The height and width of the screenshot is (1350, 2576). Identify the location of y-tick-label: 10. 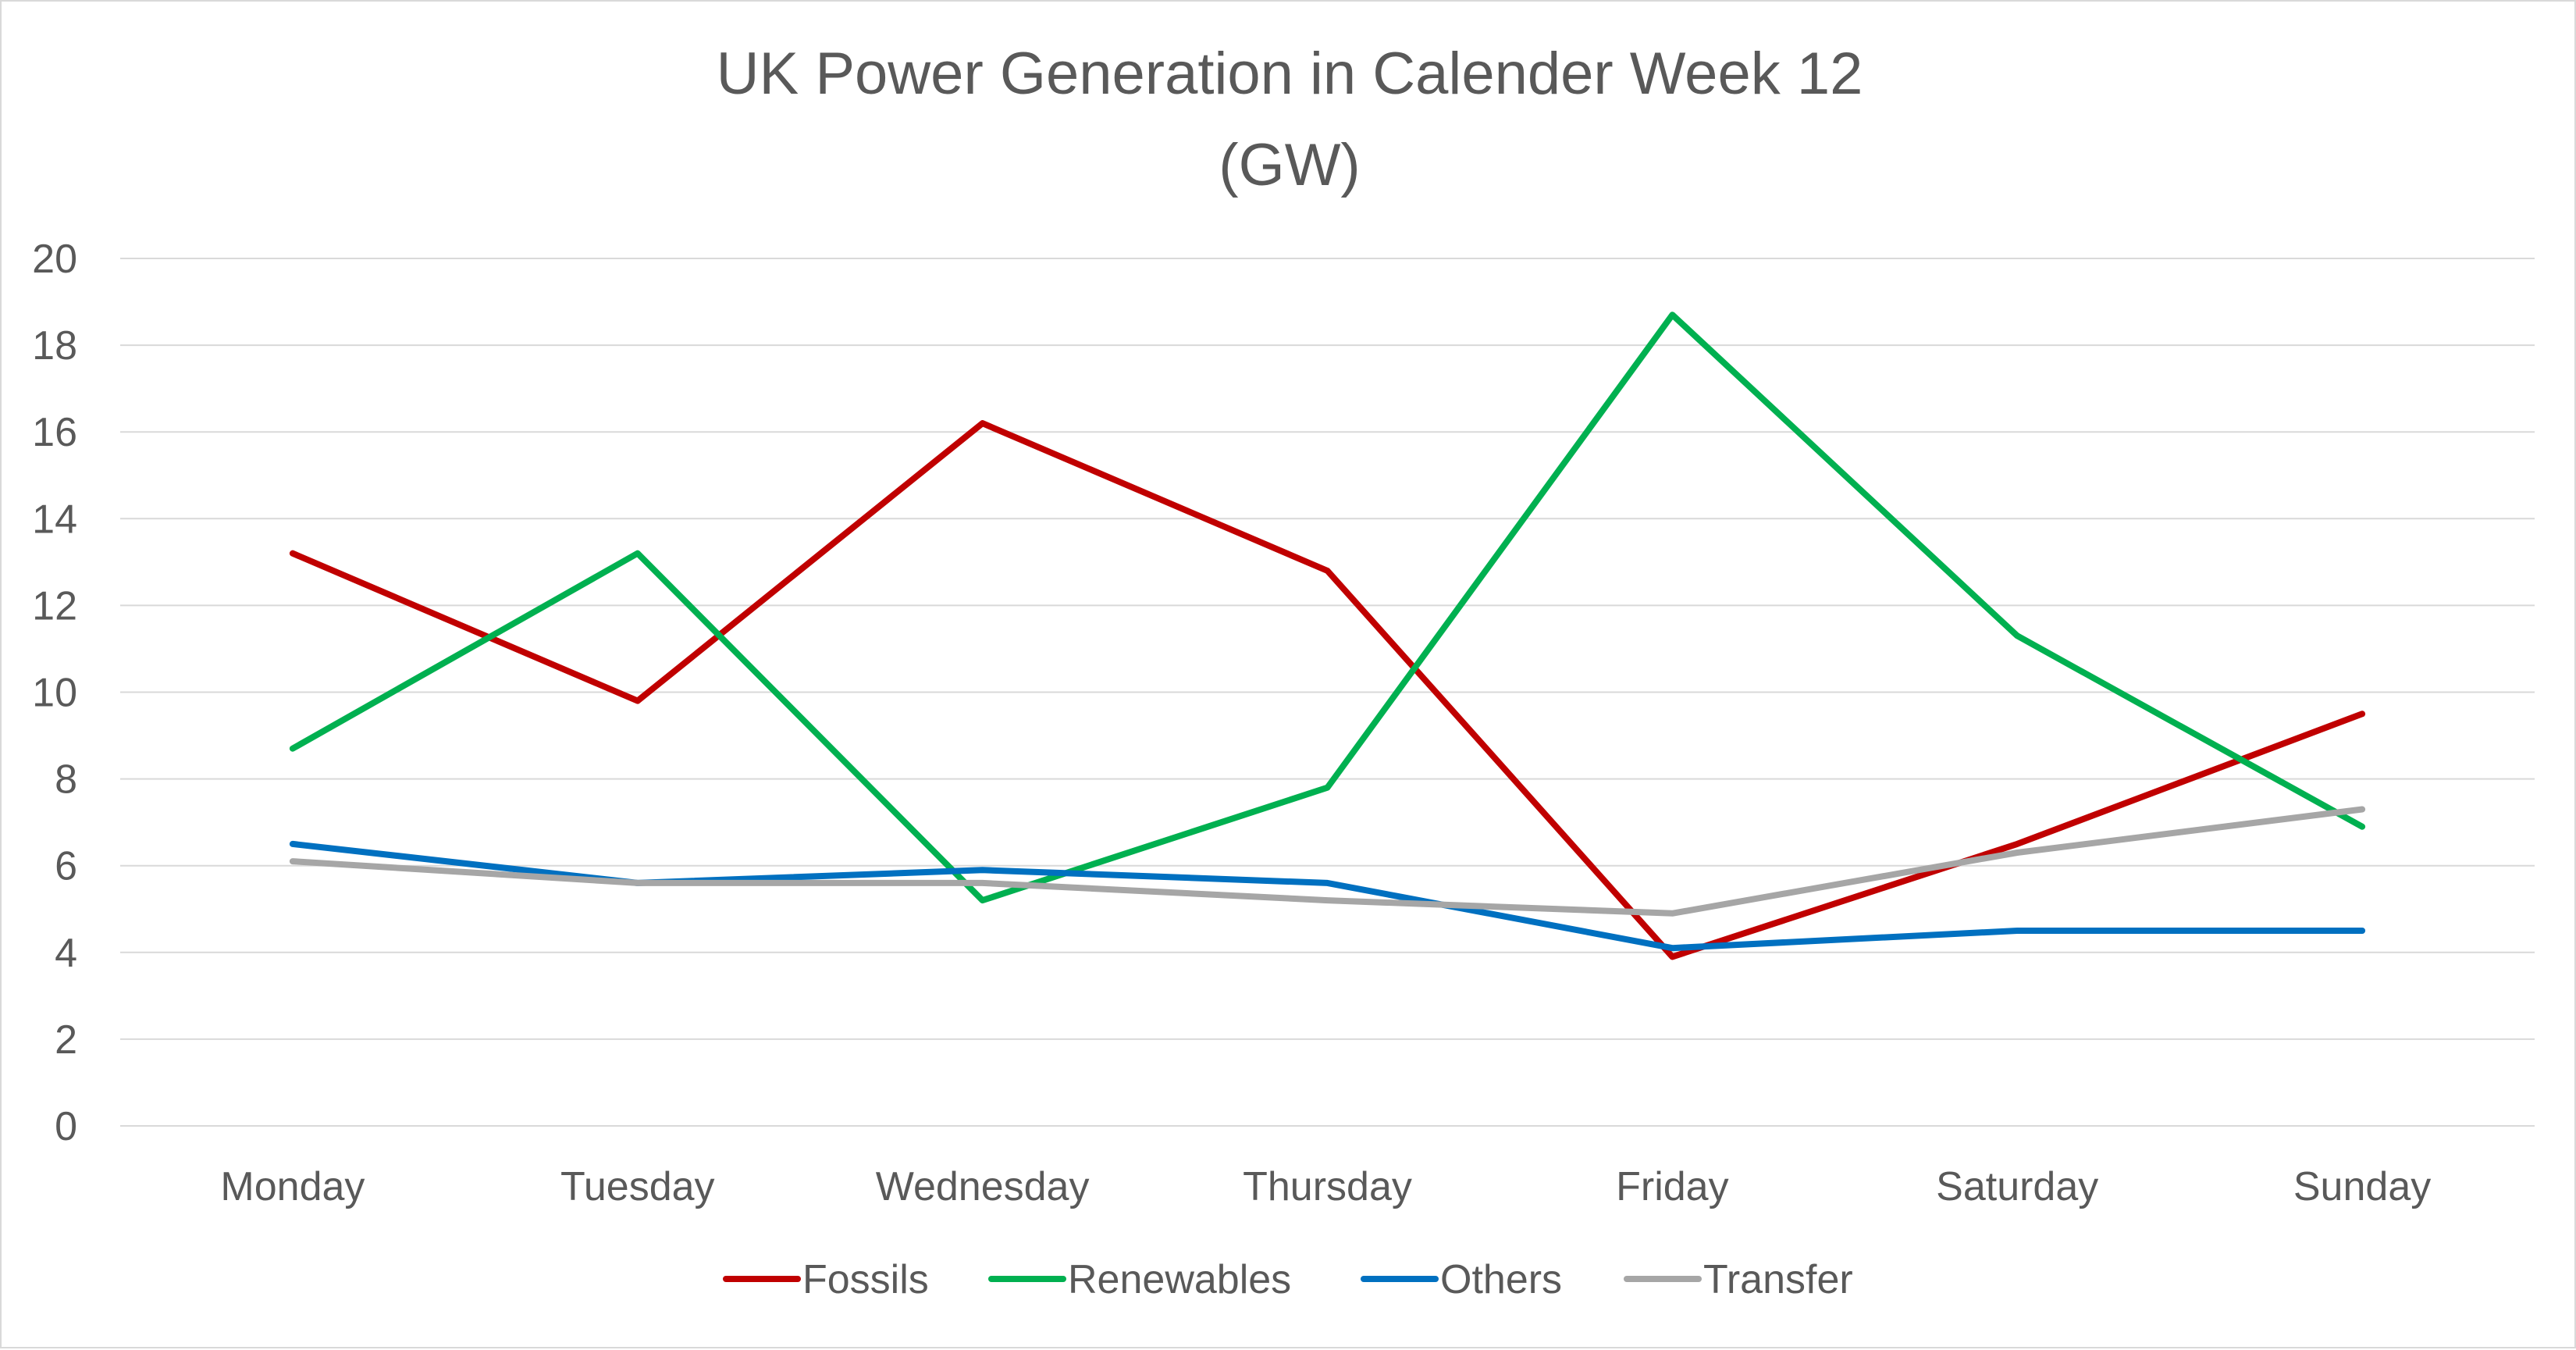
(54, 693).